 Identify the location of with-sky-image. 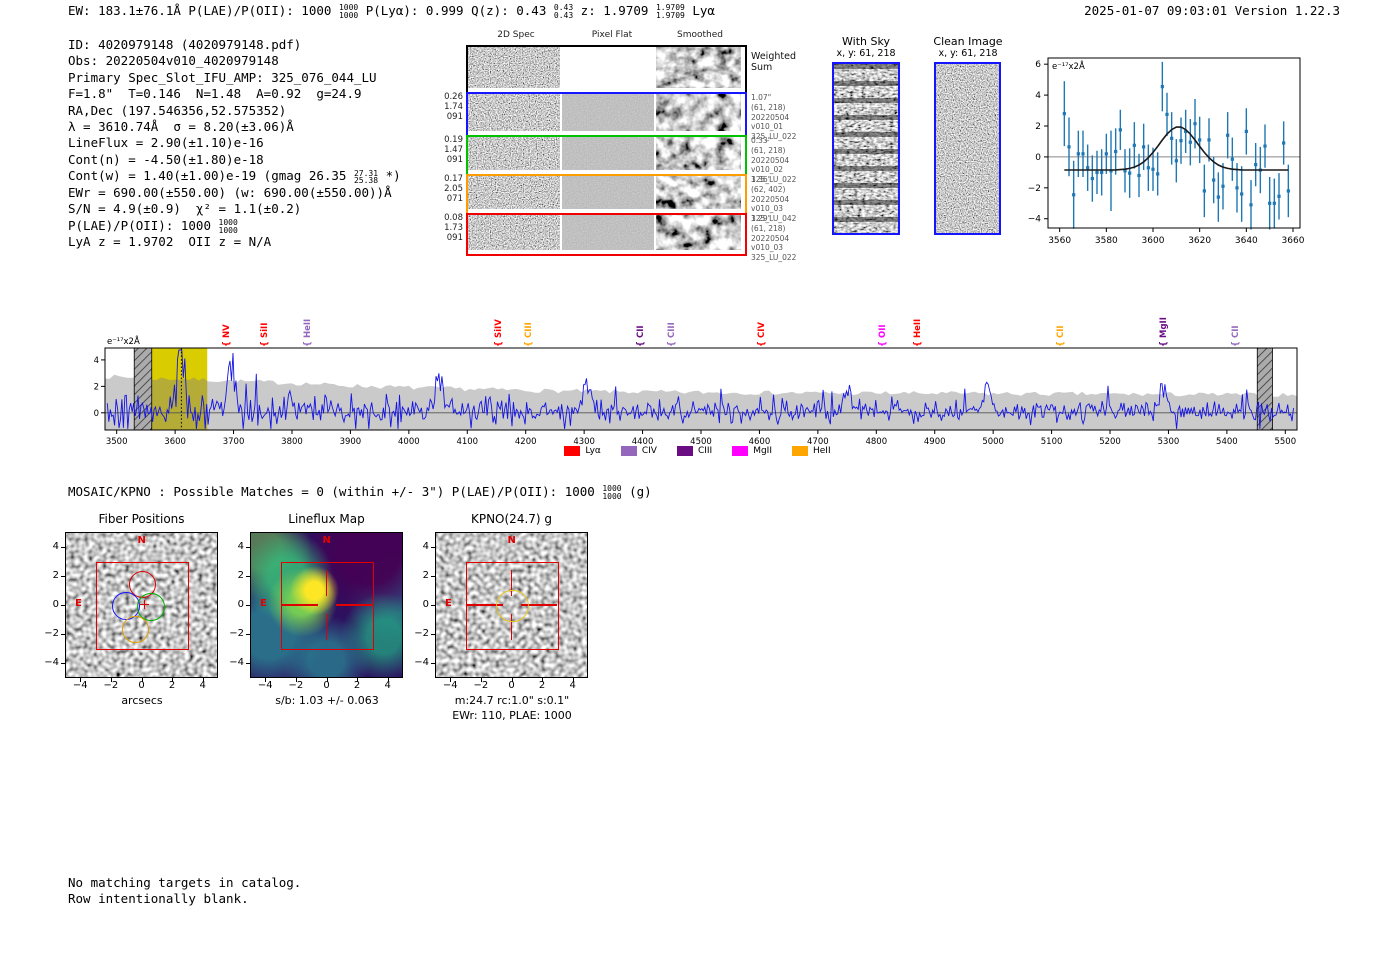
(866, 148).